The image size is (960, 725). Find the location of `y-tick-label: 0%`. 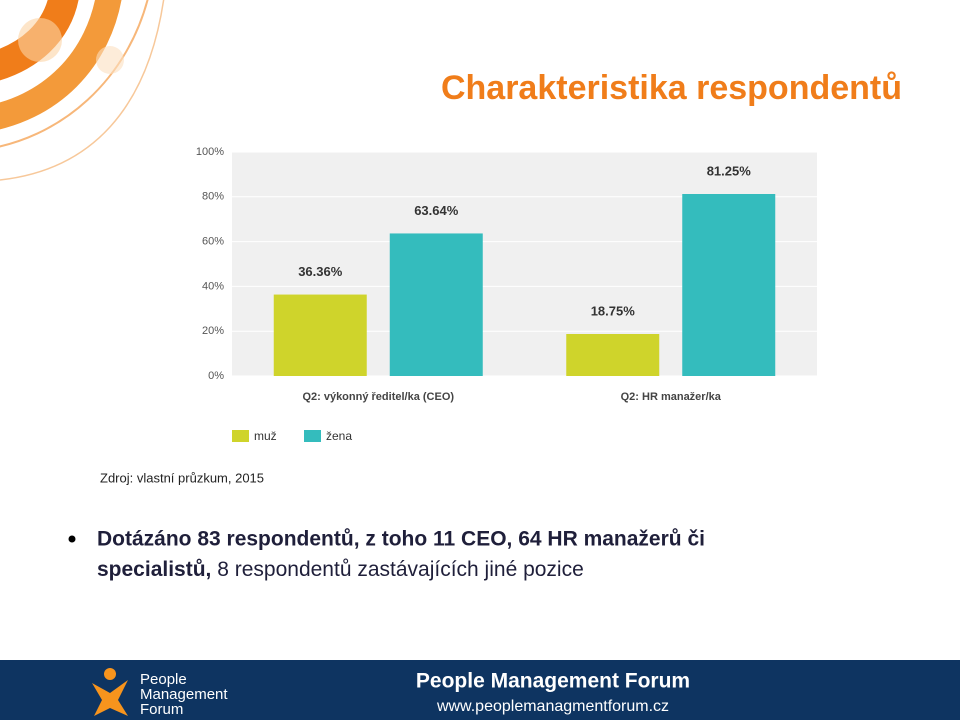

y-tick-label: 0% is located at coordinates (216, 376).